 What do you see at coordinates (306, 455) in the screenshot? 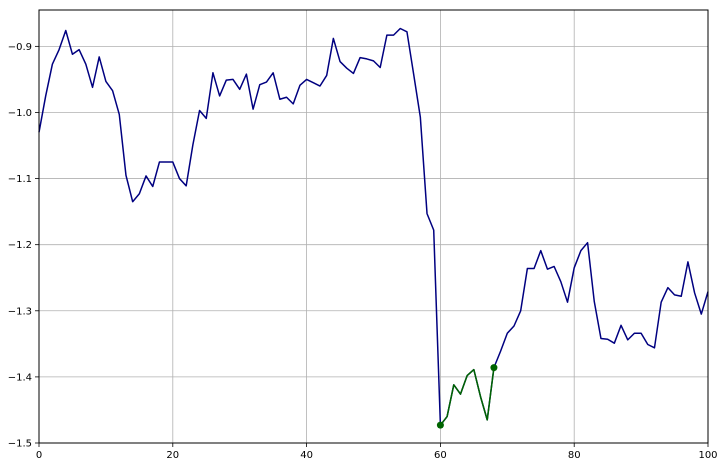
I see `x-tick-label: 40` at bounding box center [306, 455].